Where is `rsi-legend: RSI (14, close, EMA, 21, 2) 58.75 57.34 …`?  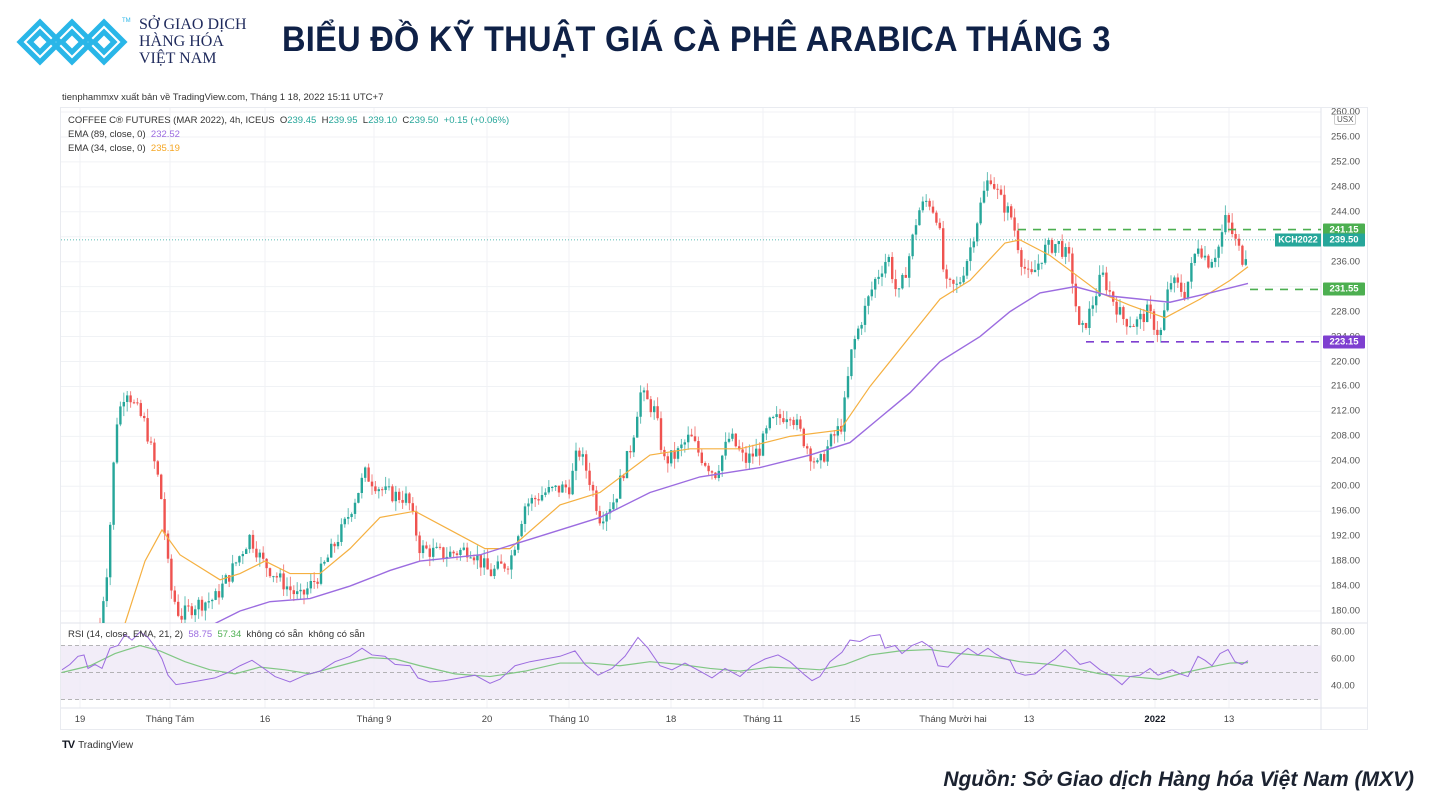 rsi-legend: RSI (14, close, EMA, 21, 2) 58.75 57.34 … is located at coordinates (216, 634).